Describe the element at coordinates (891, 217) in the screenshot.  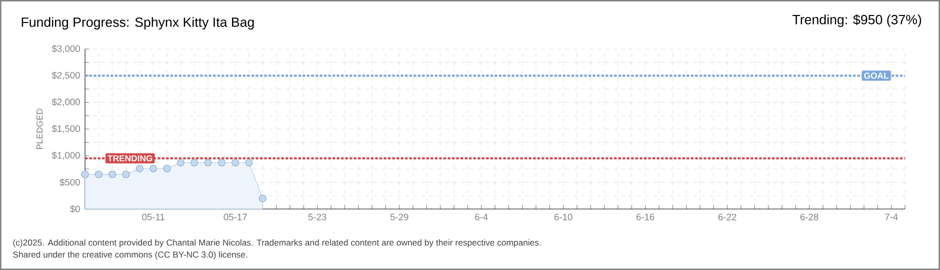
I see `x-tick-label: 7-4` at that location.